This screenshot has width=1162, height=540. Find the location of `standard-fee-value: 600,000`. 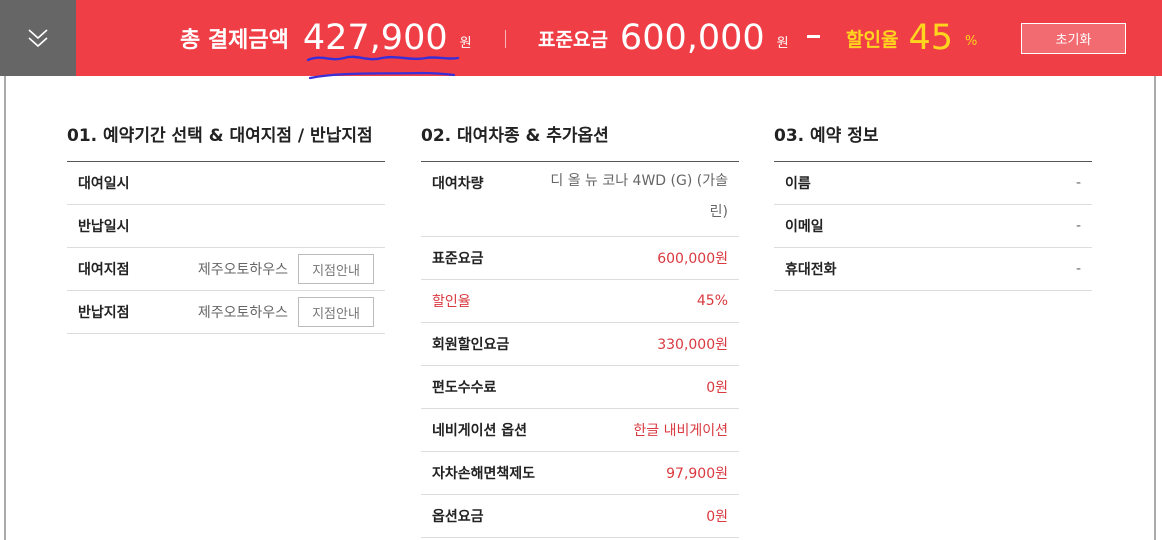

standard-fee-value: 600,000 is located at coordinates (692, 38).